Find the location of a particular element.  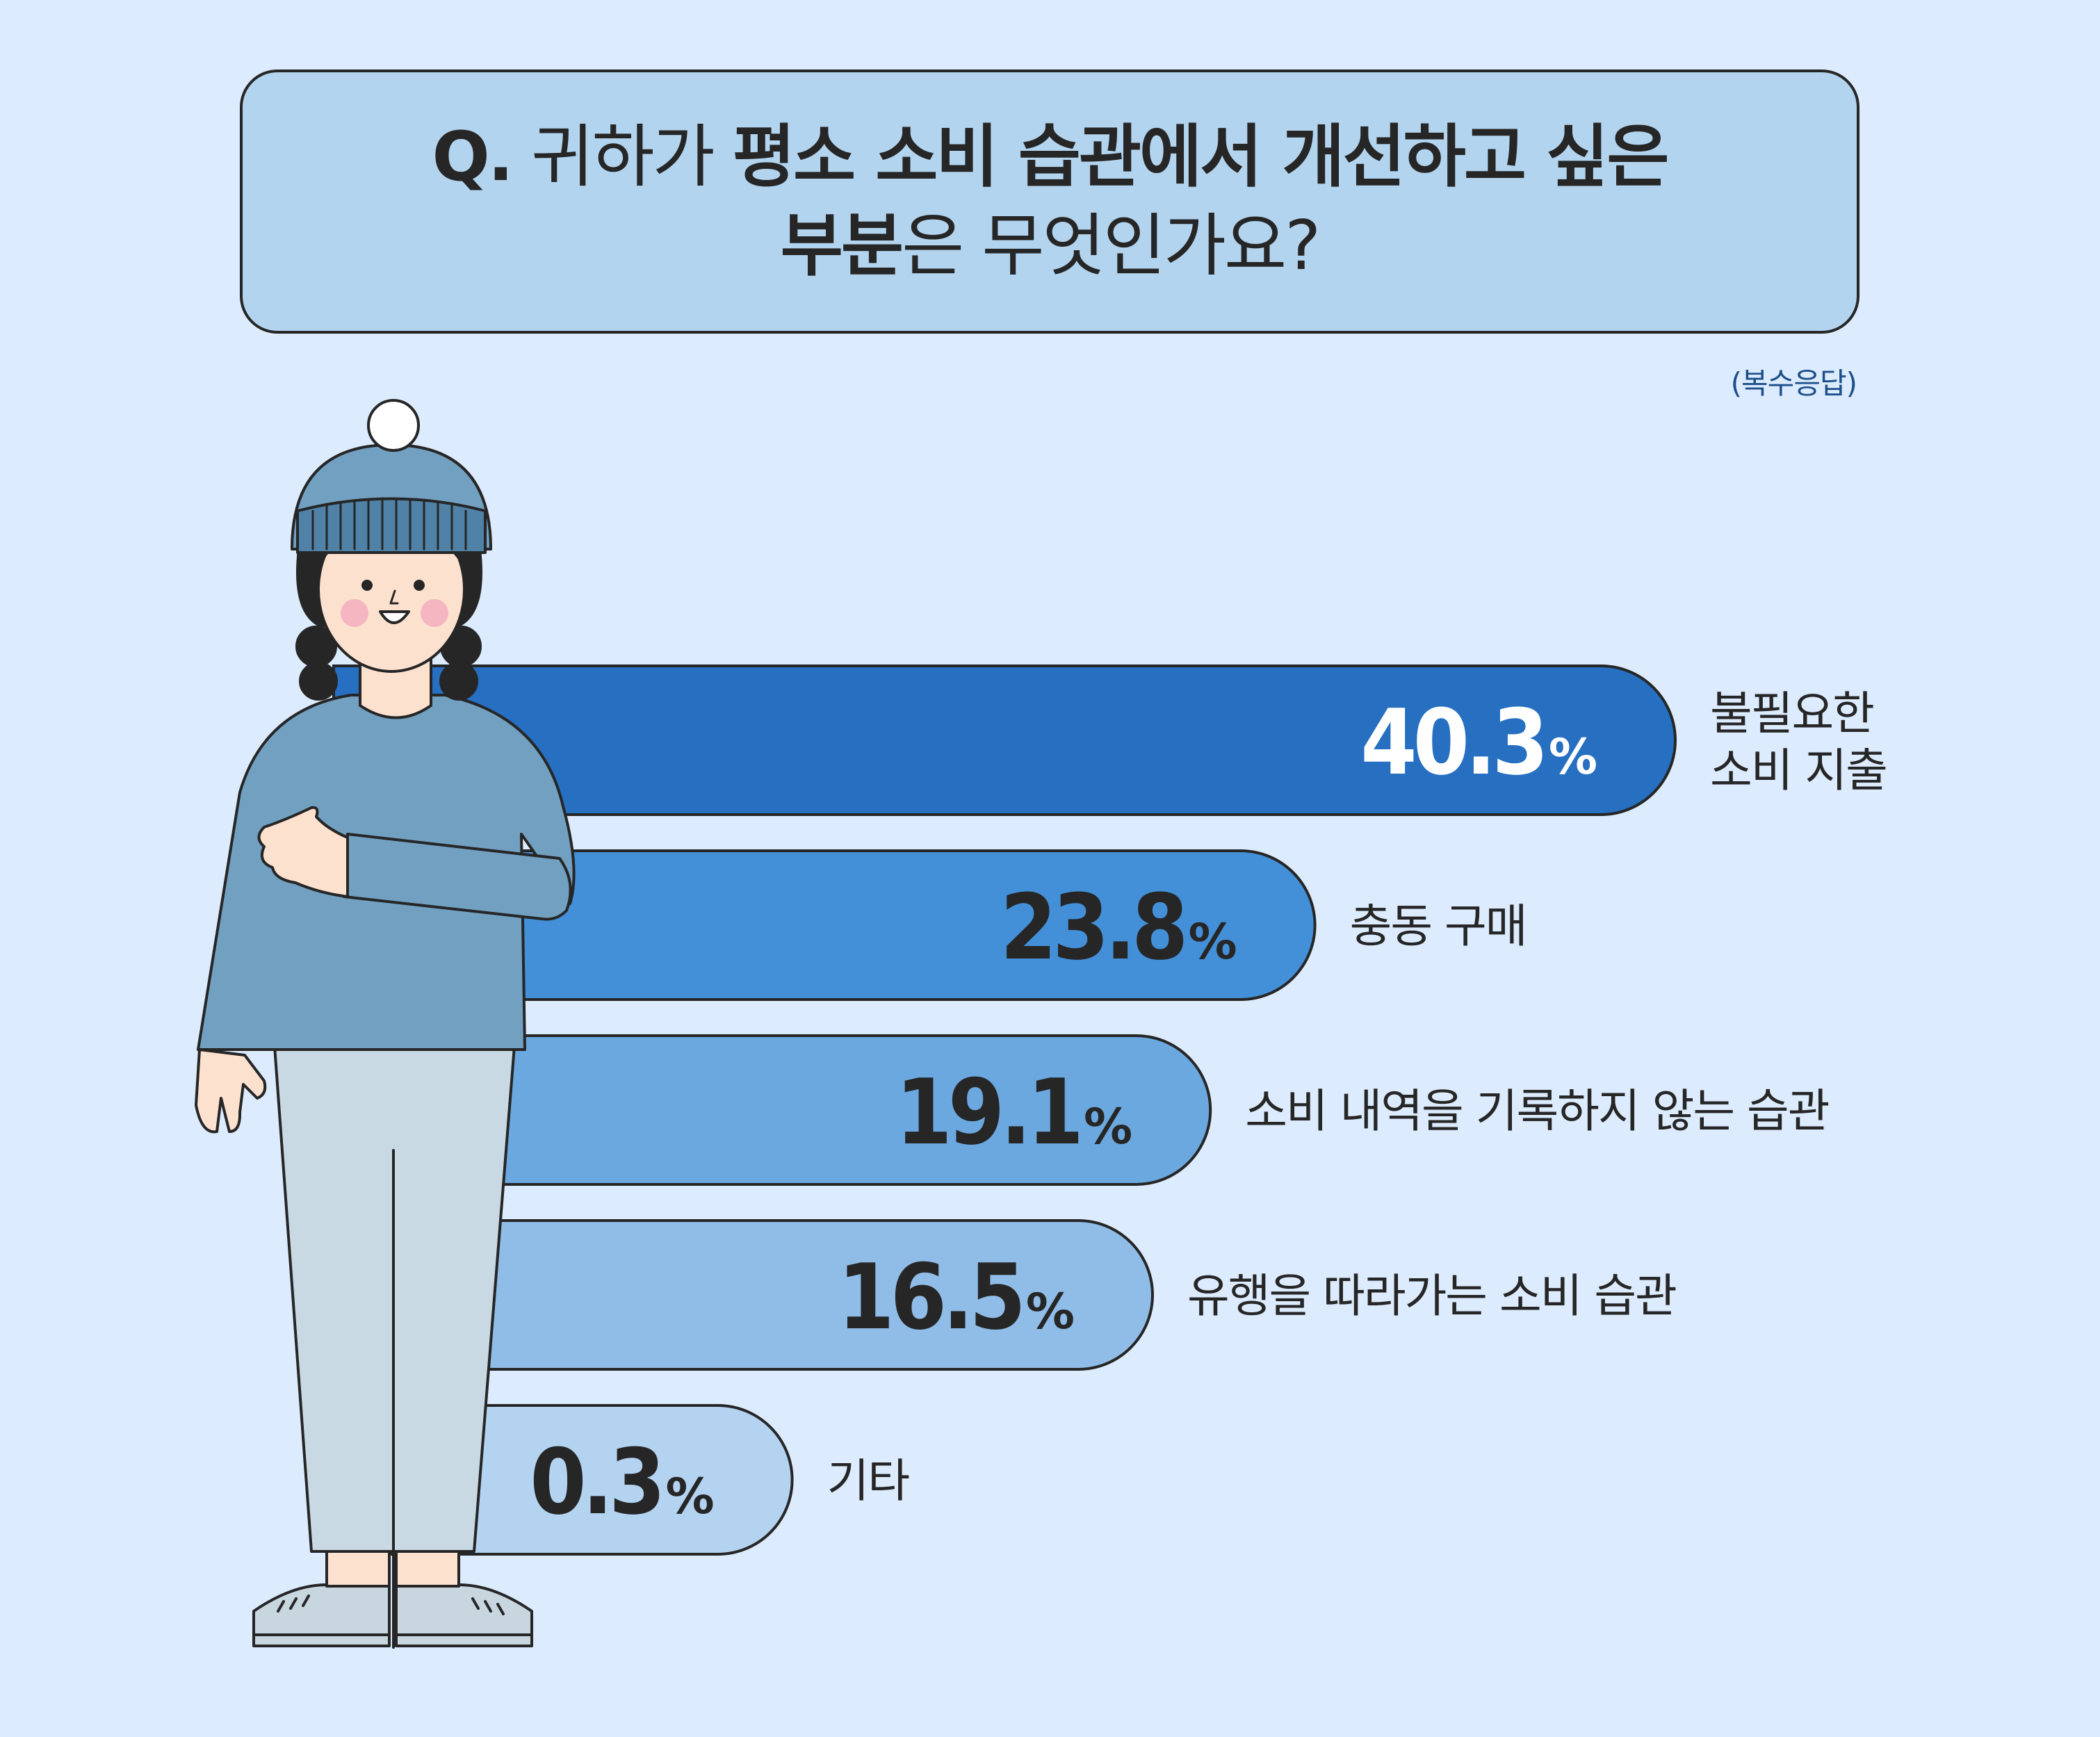

value-label-5: 0.3% is located at coordinates (622, 1482).